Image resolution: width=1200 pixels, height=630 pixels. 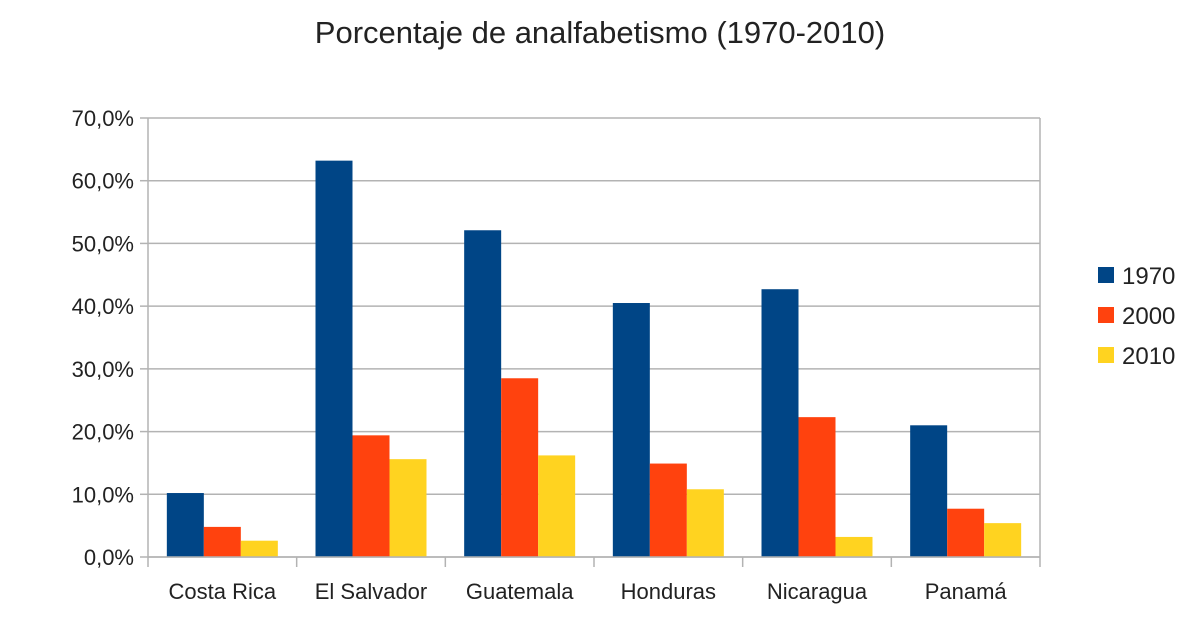 I want to click on legend-label: 2000, so click(x=1148, y=316).